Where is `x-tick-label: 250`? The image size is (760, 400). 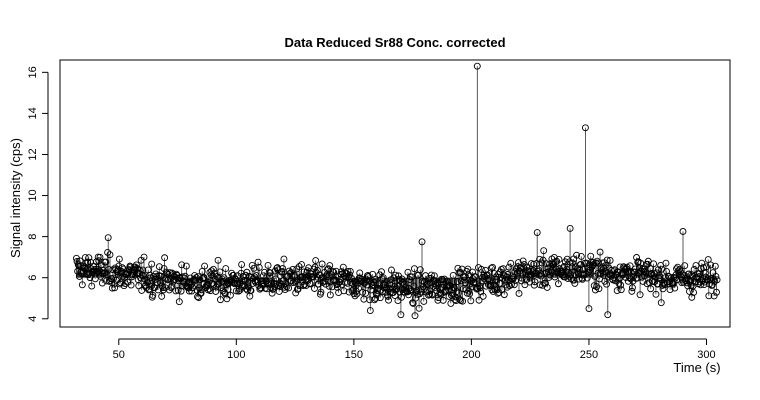 x-tick-label: 250 is located at coordinates (589, 355).